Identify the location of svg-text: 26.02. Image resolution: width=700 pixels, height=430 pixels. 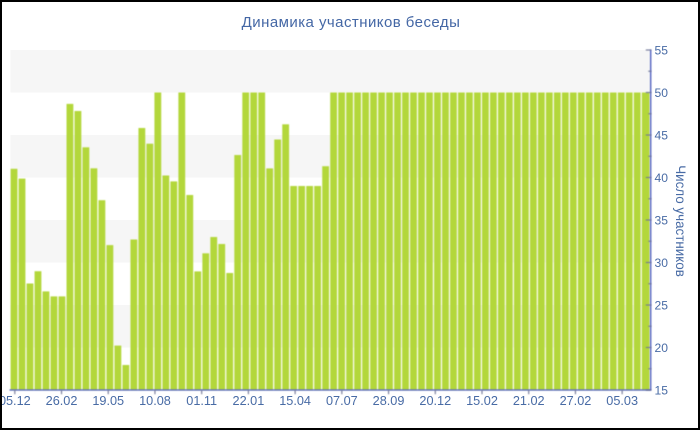
(62, 401).